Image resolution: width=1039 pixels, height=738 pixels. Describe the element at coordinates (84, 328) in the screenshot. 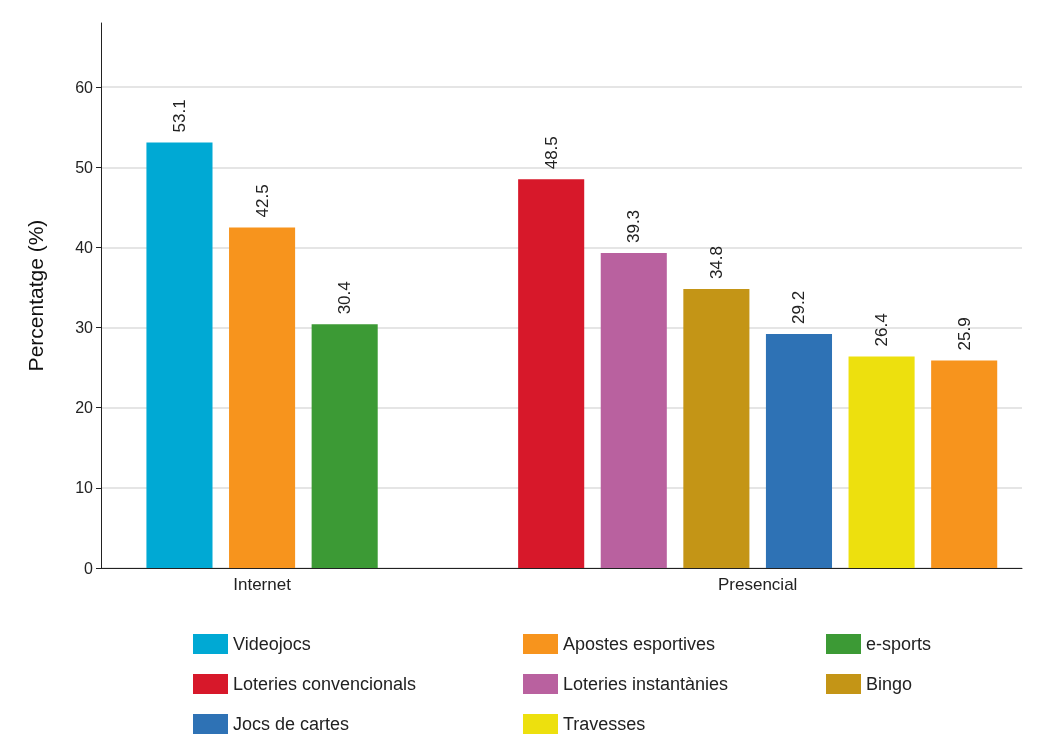

I see `y-tick-label: 30` at that location.